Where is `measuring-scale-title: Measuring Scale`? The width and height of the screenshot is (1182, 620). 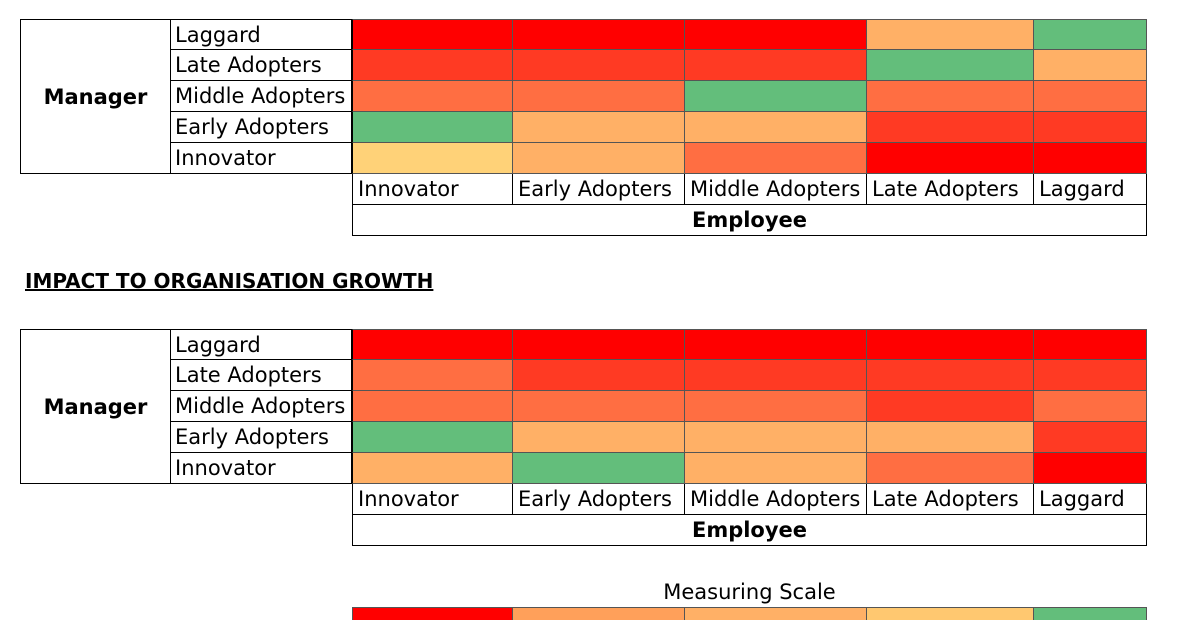
measuring-scale-title: Measuring Scale is located at coordinates (749, 592).